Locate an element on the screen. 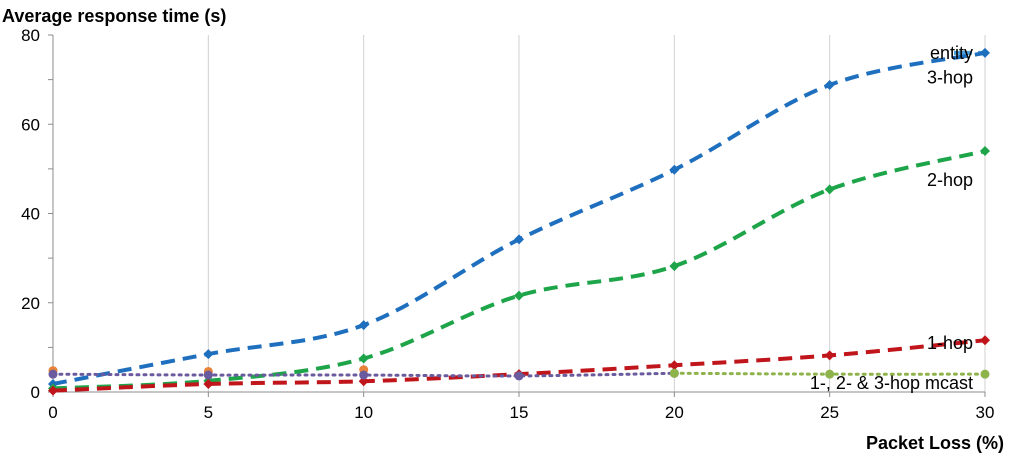 Image resolution: width=1024 pixels, height=462 pixels. y-axis-title: Average response time (s) is located at coordinates (114, 16).